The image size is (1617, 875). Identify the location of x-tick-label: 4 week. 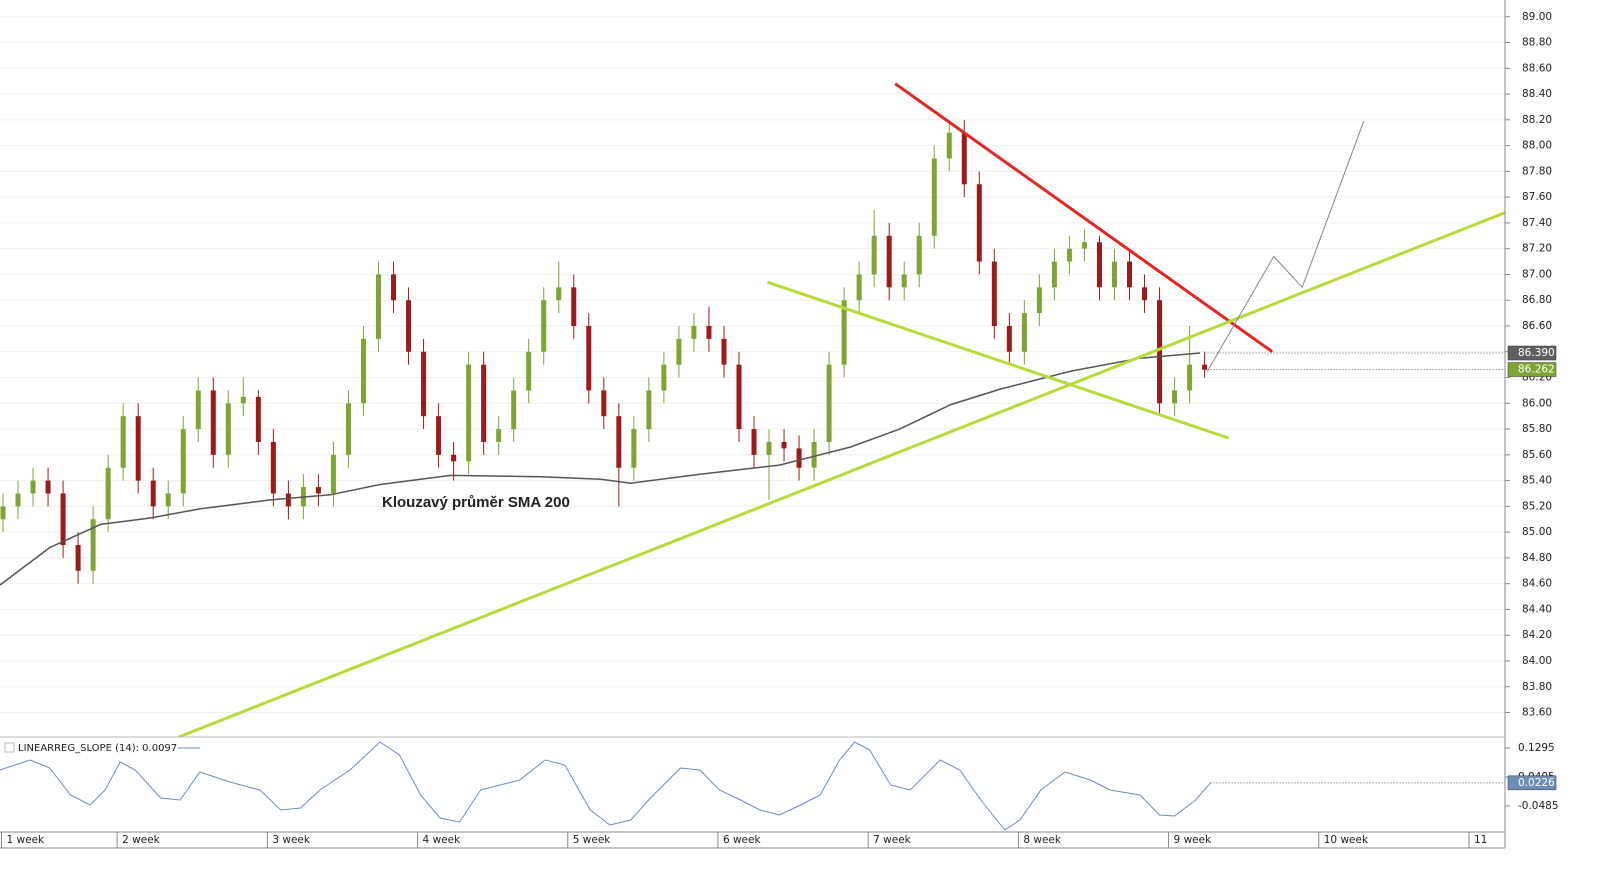
(442, 840).